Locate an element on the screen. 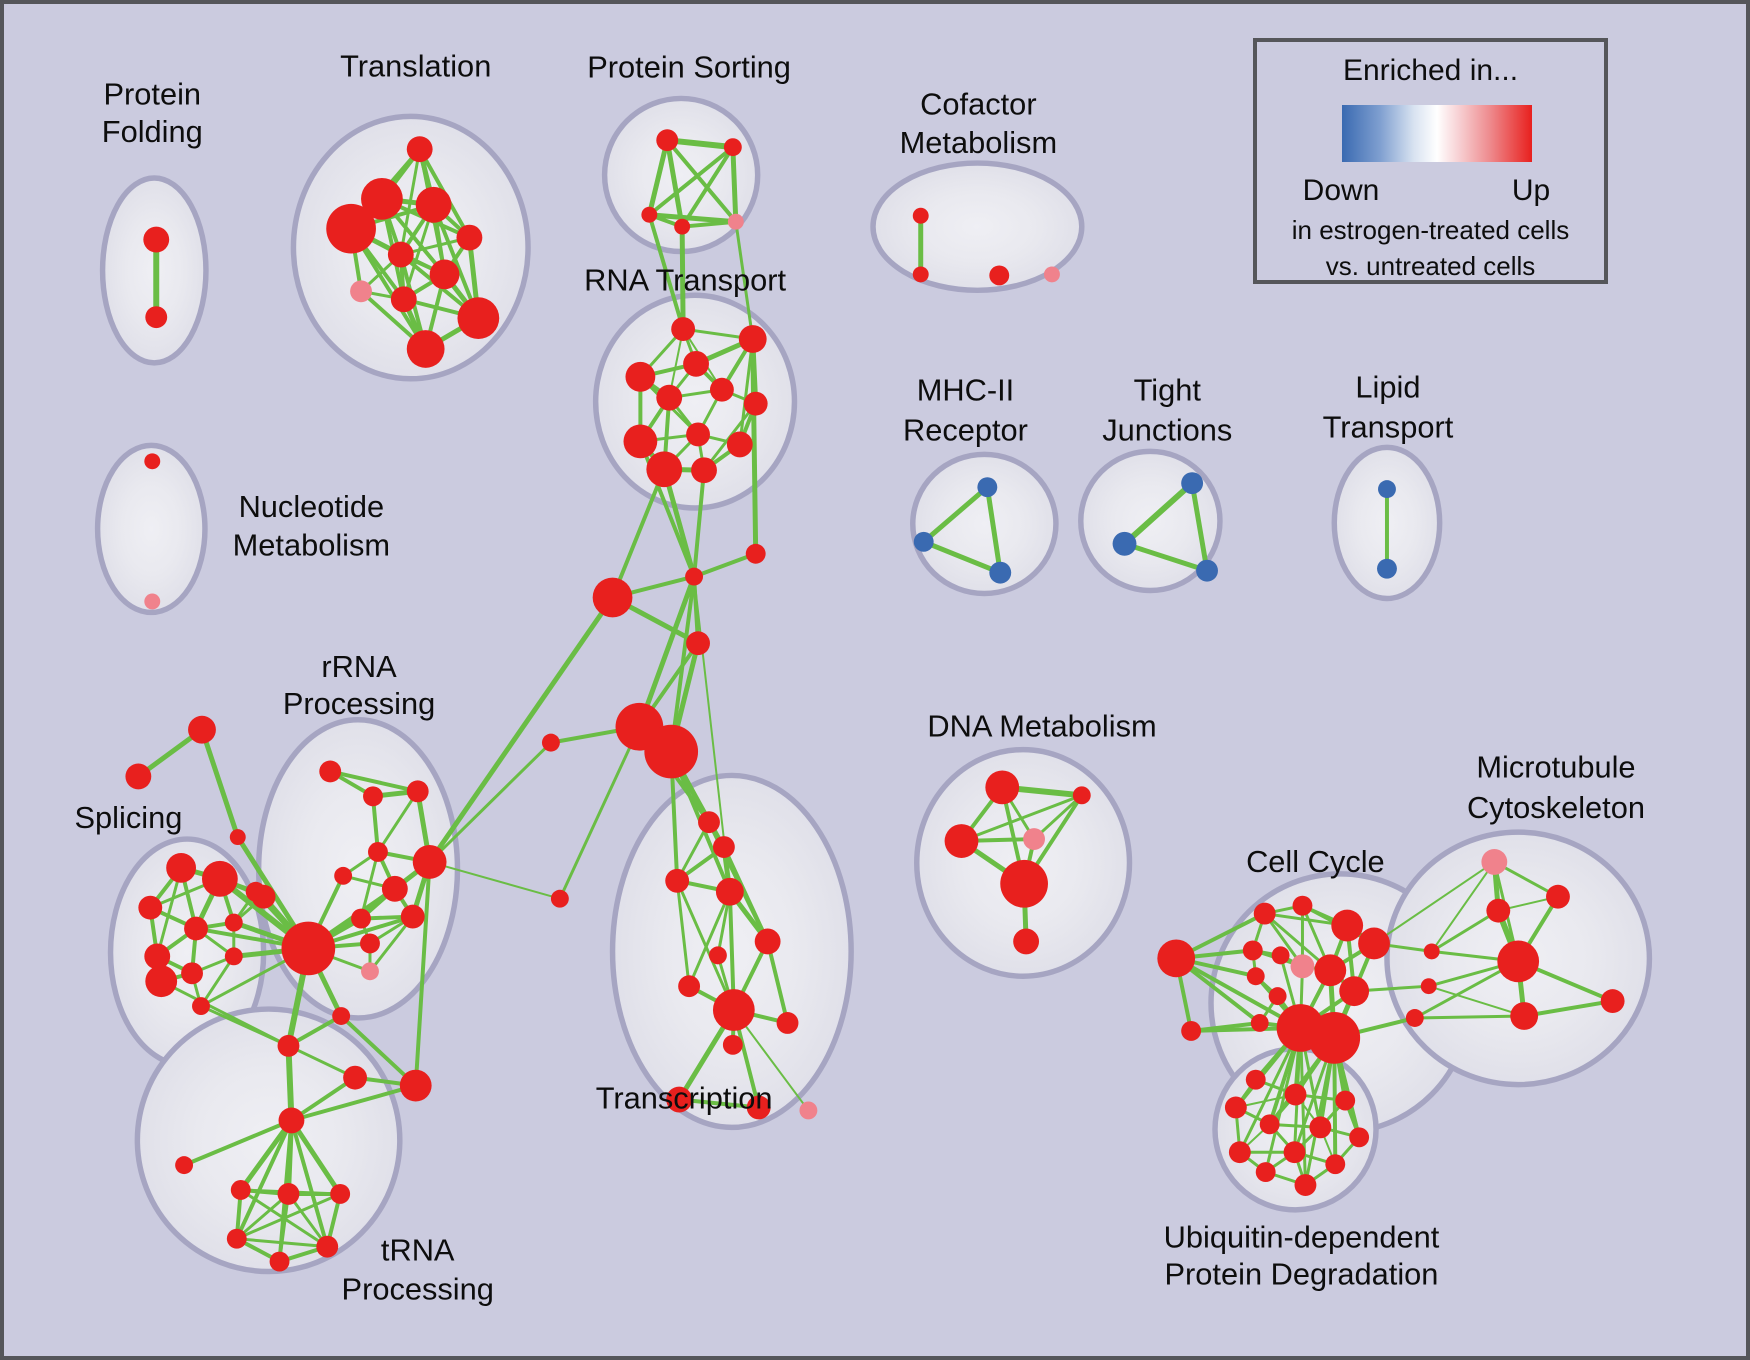 The image size is (1750, 1360). node-lp1 is located at coordinates (1387, 489).